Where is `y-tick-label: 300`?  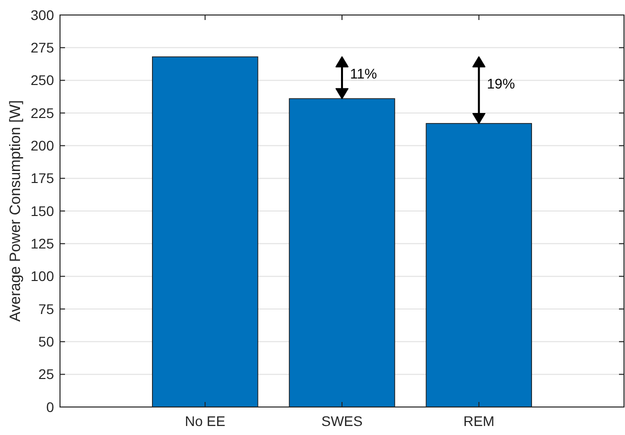 y-tick-label: 300 is located at coordinates (42, 14).